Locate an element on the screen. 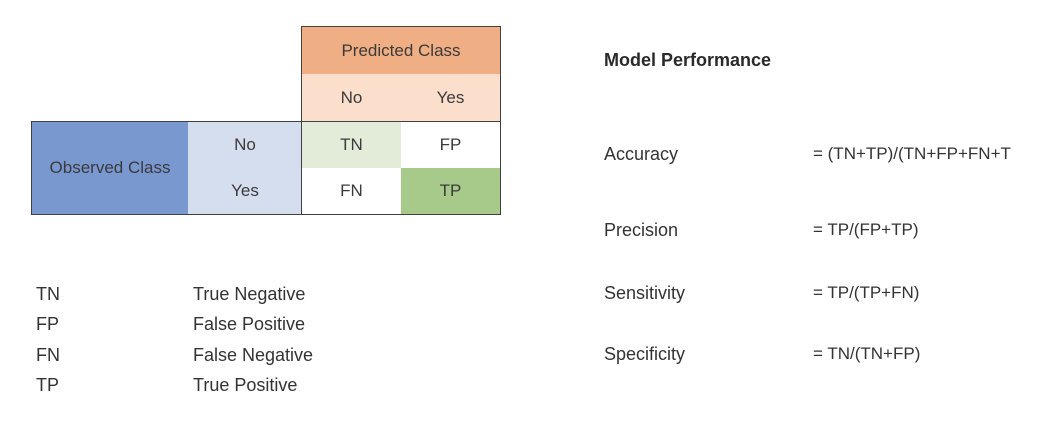 The height and width of the screenshot is (446, 1052). legend-meaning: True Negative is located at coordinates (249, 294).